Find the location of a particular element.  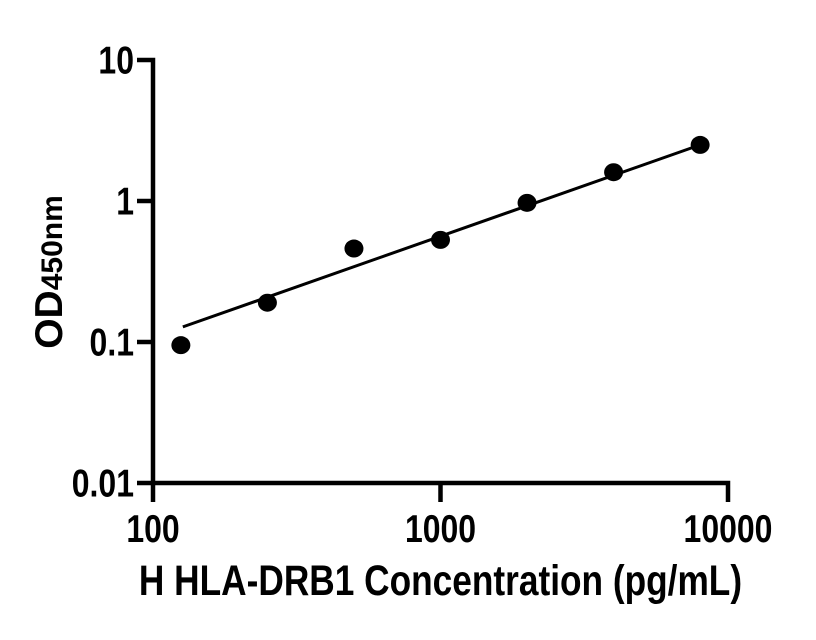

x-tick-label: 1000 is located at coordinates (440, 529).